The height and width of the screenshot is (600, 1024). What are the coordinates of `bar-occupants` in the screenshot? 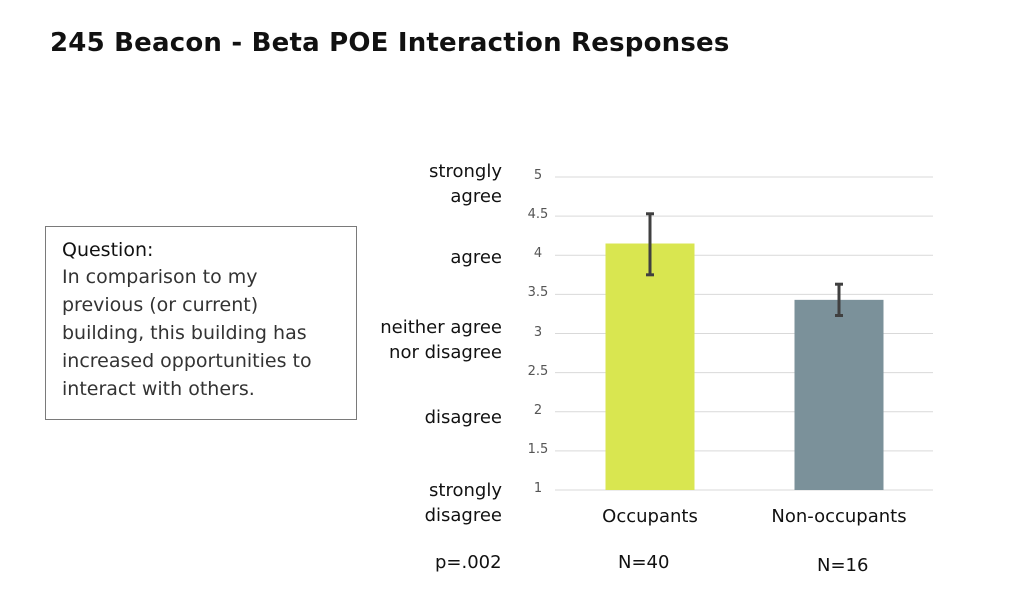 It's located at (650, 366).